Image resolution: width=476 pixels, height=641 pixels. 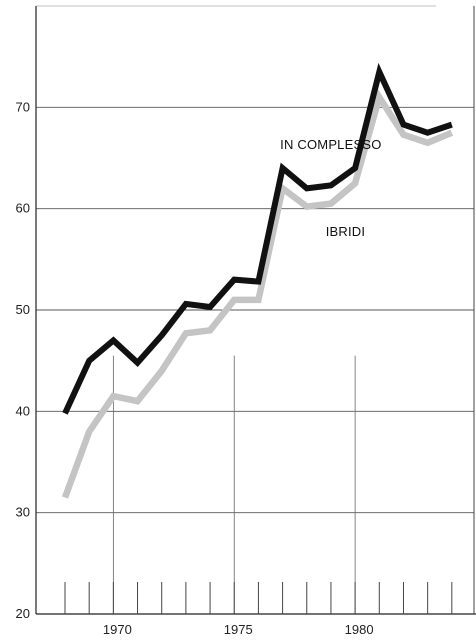 What do you see at coordinates (359, 629) in the screenshot?
I see `x-tick-label-1980: 1980` at bounding box center [359, 629].